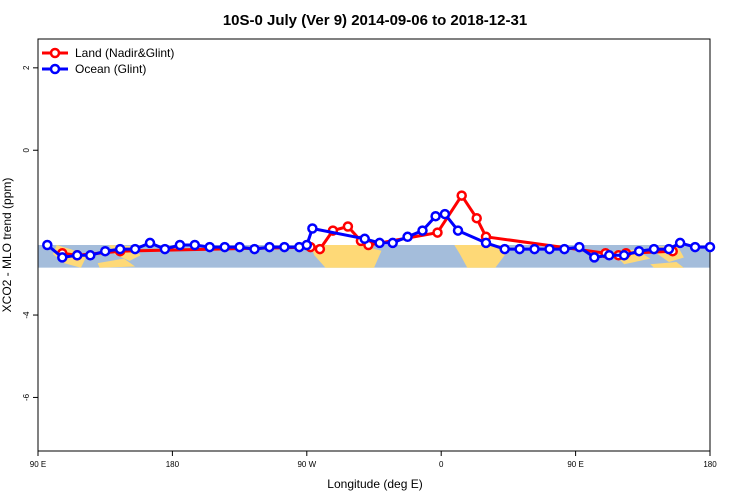 Image resolution: width=750 pixels, height=500 pixels. I want to click on legend-entry-land: Land (Nadir&Glint), so click(108, 53).